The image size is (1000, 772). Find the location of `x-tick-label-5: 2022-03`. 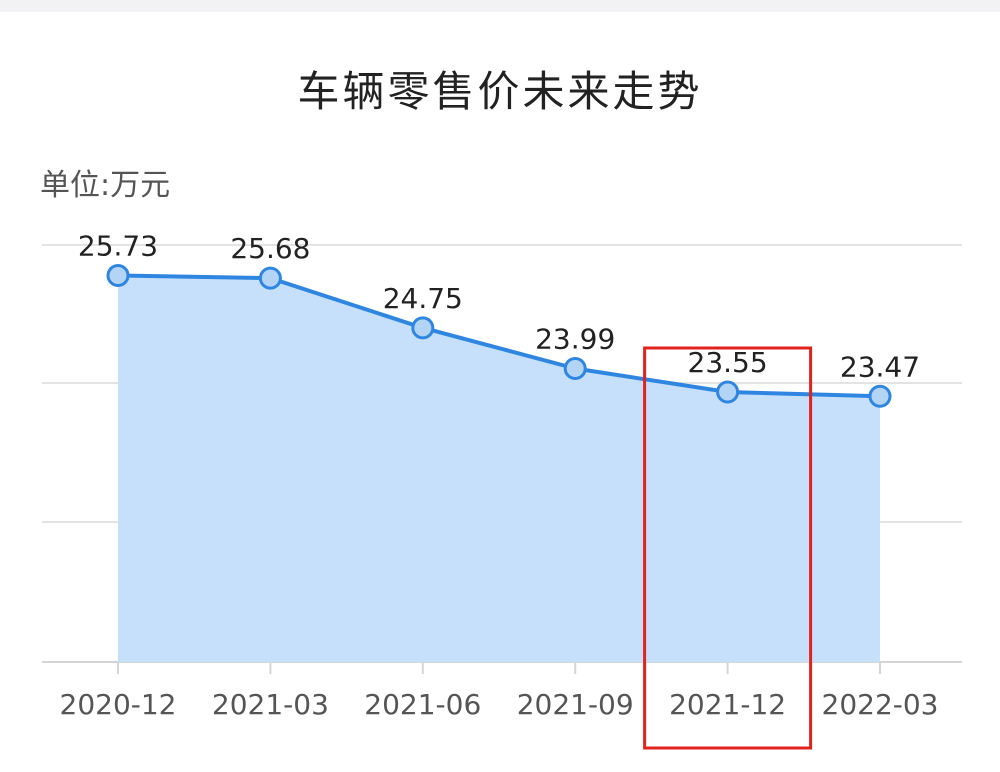

x-tick-label-5: 2022-03 is located at coordinates (880, 704).